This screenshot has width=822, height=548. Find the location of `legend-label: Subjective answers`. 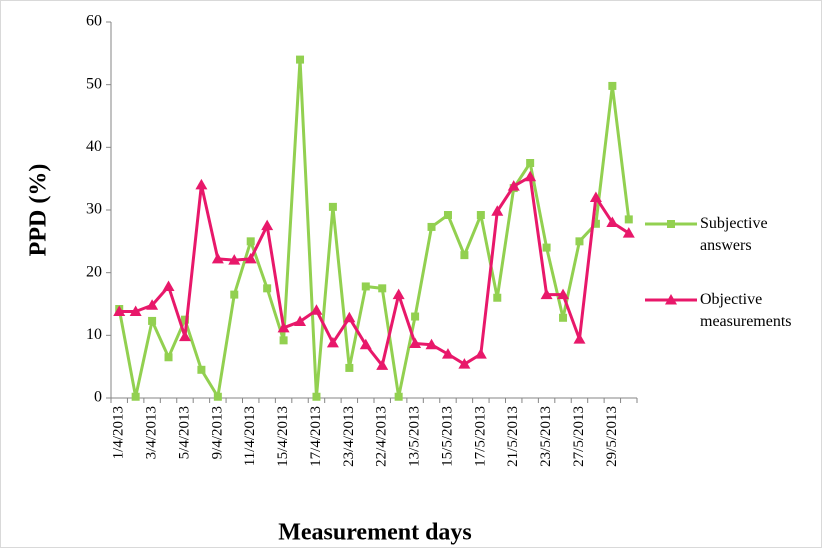

legend-label: Subjective answers is located at coordinates (734, 234).